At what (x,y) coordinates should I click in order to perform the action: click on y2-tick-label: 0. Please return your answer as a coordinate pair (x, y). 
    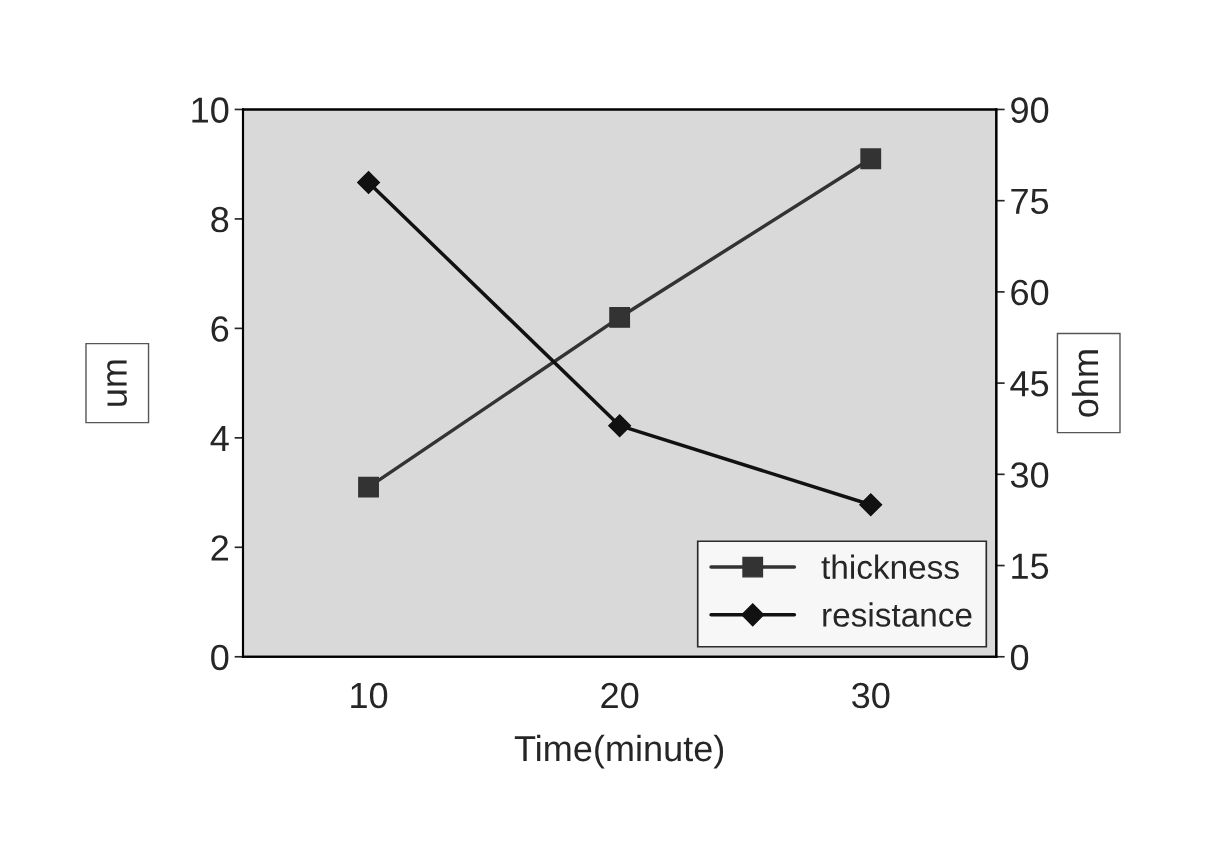
    Looking at the image, I should click on (1019, 657).